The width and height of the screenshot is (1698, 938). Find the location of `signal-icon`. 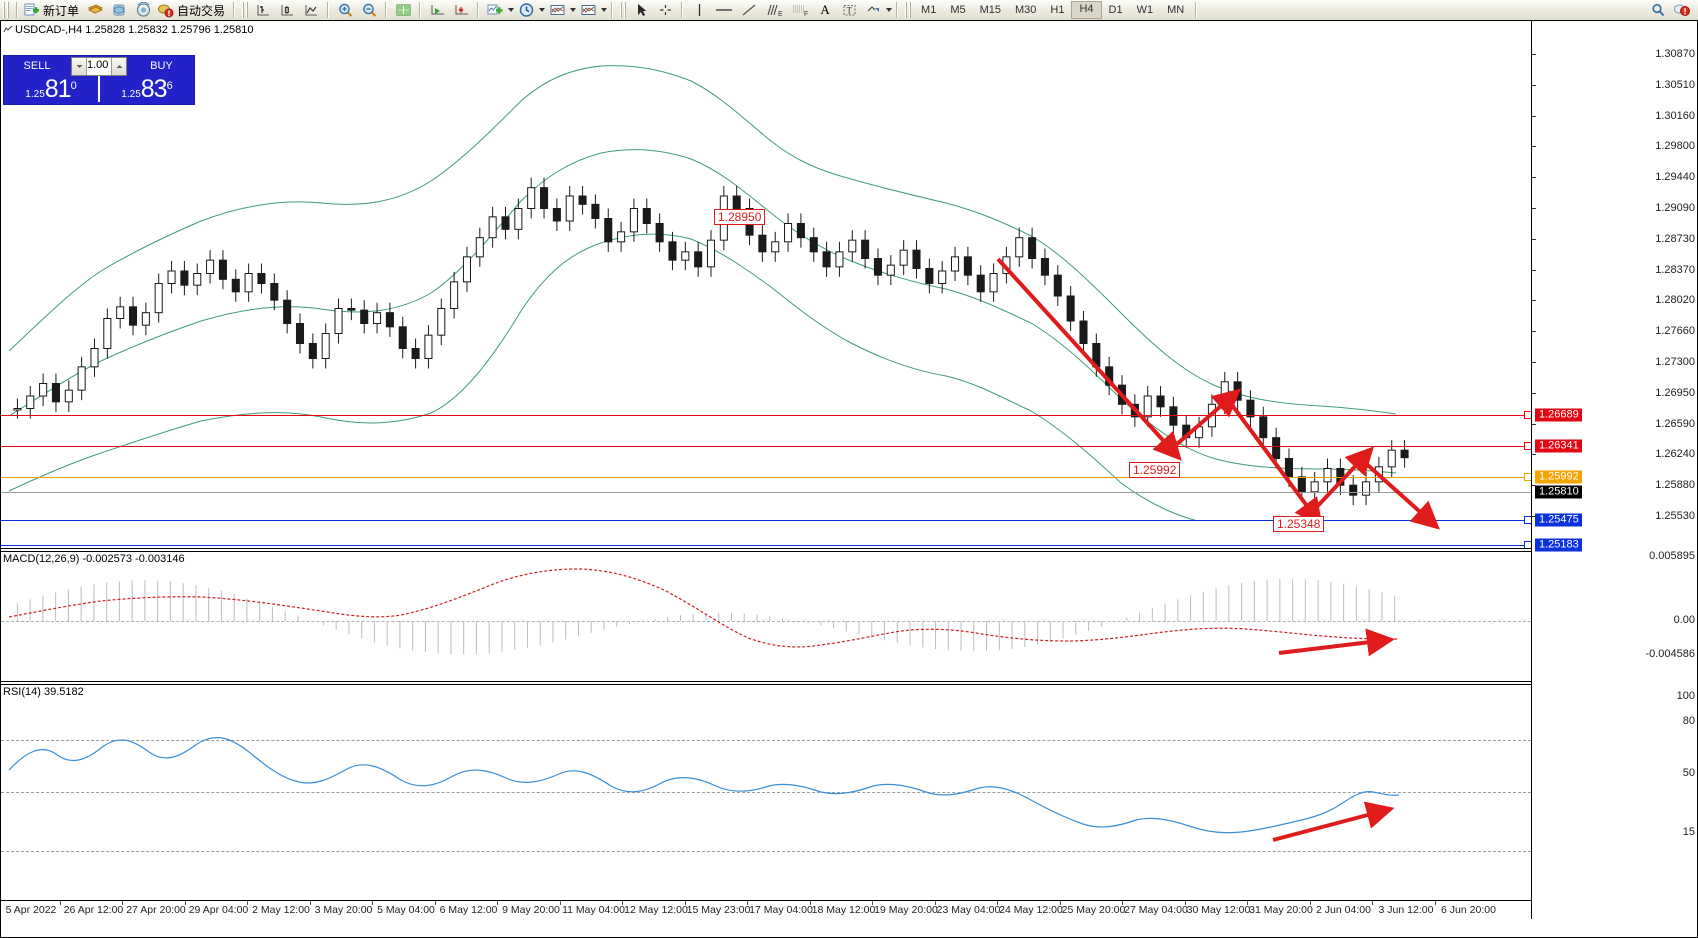

signal-icon is located at coordinates (143, 10).